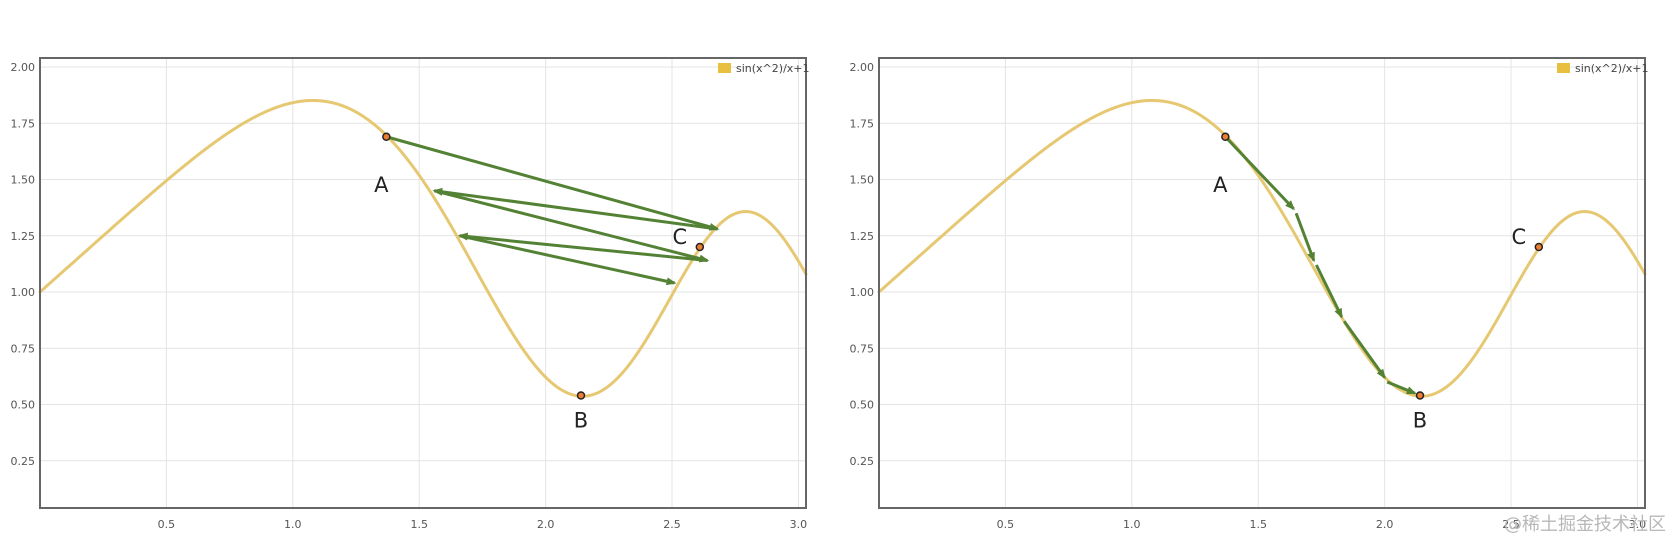 This screenshot has height=551, width=1676. I want to click on watermark: @稀土掘金技术社区, so click(1585, 524).